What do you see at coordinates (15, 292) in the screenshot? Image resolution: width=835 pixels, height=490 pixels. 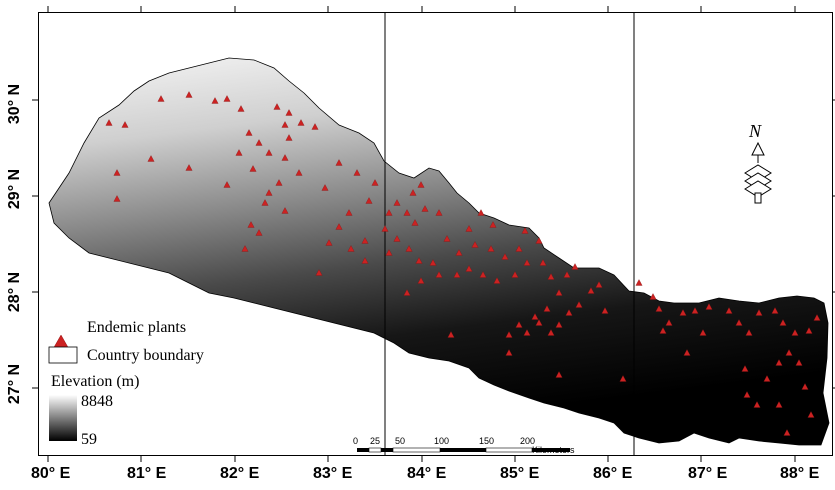 I see `lat-label-28: 28° N` at bounding box center [15, 292].